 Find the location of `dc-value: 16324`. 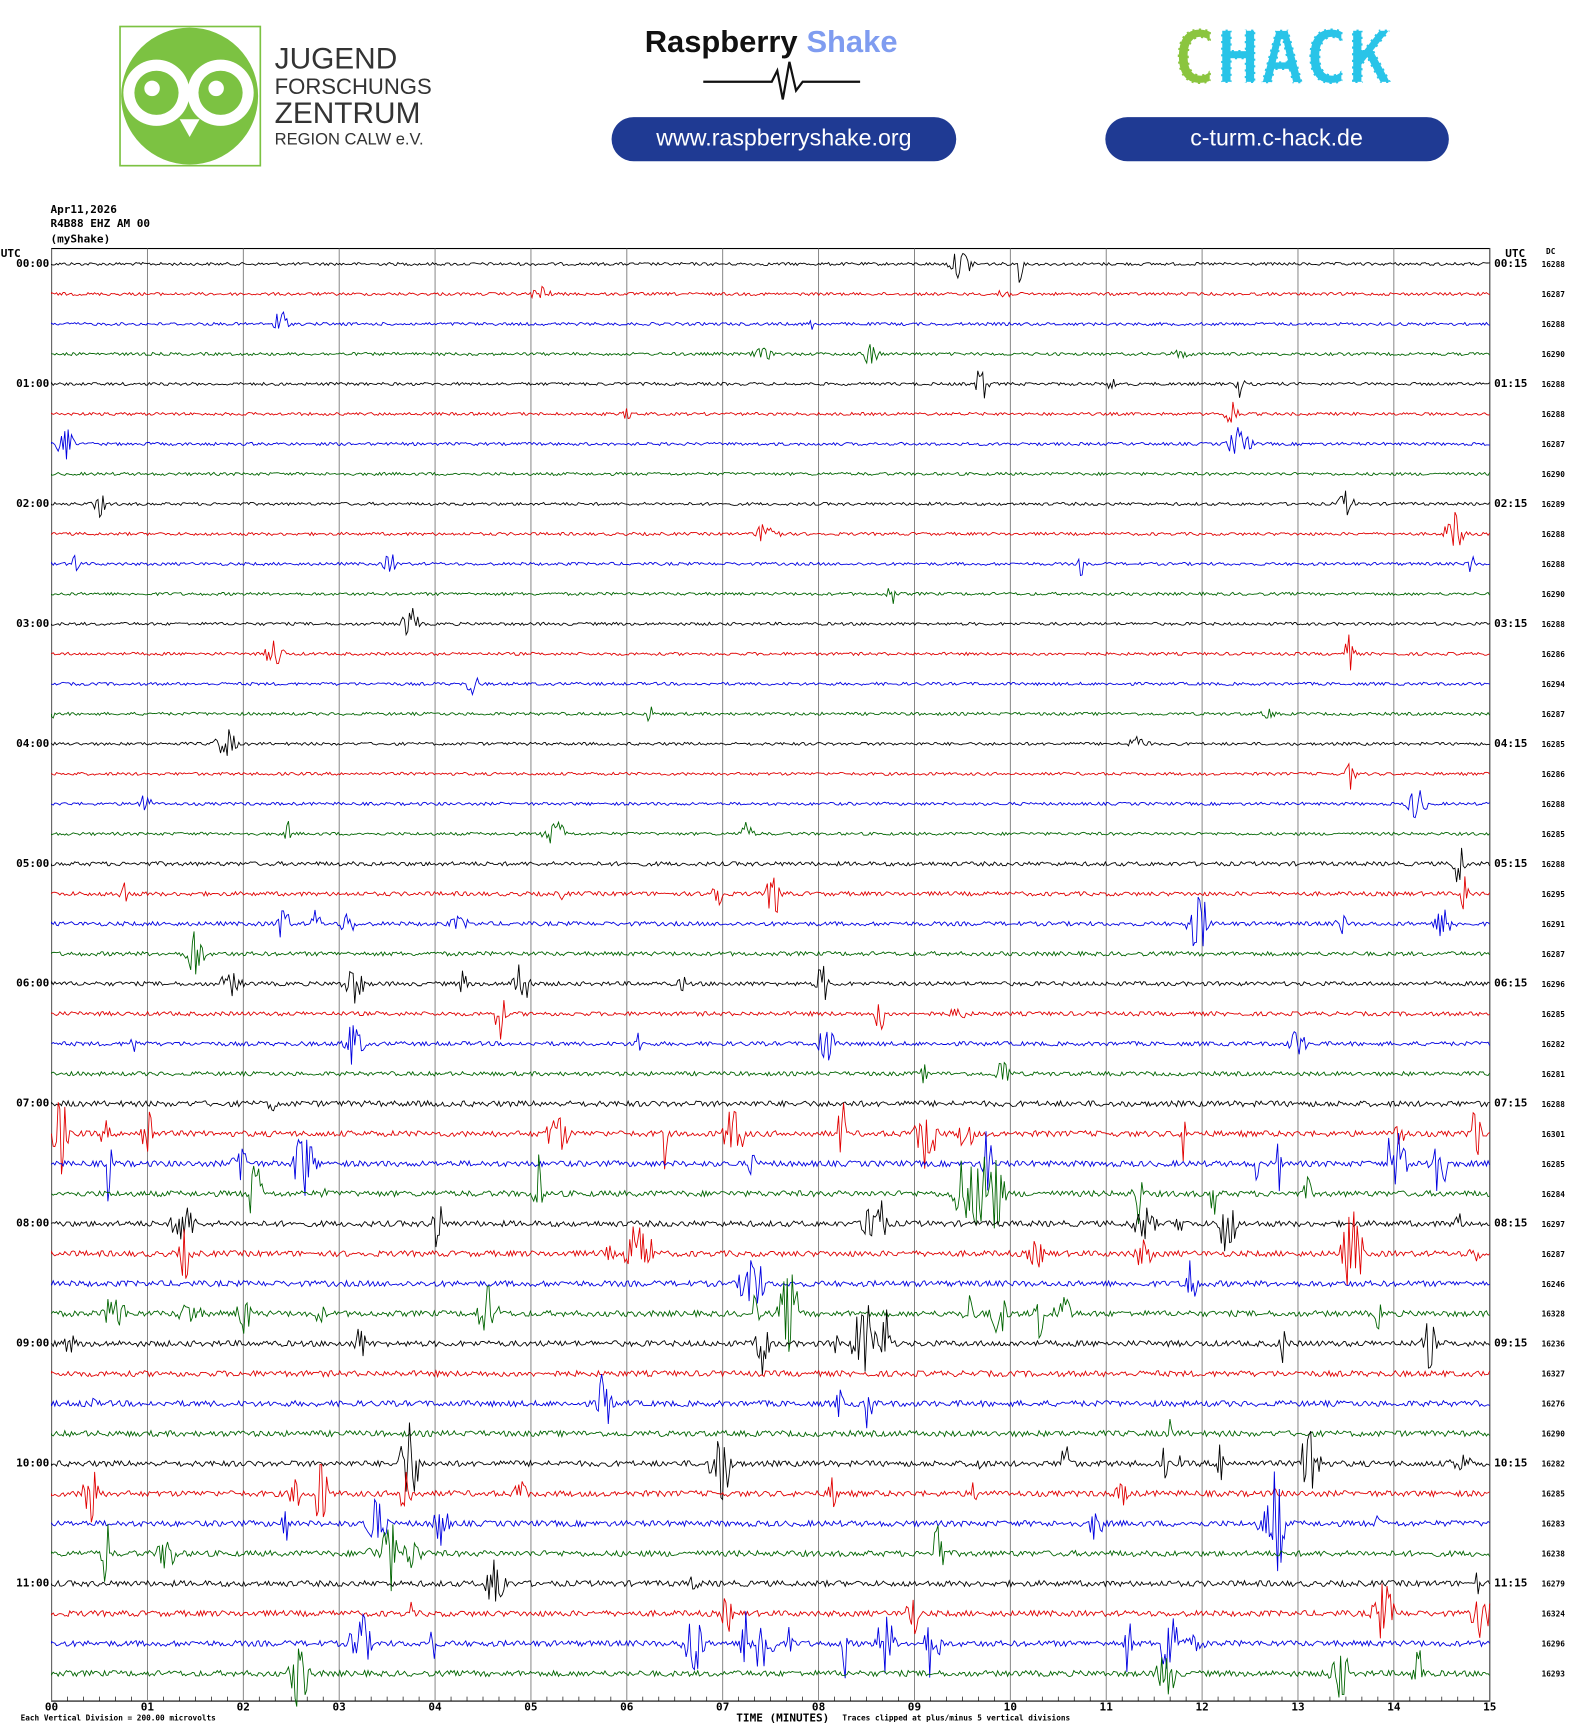

dc-value: 16324 is located at coordinates (1554, 1614).